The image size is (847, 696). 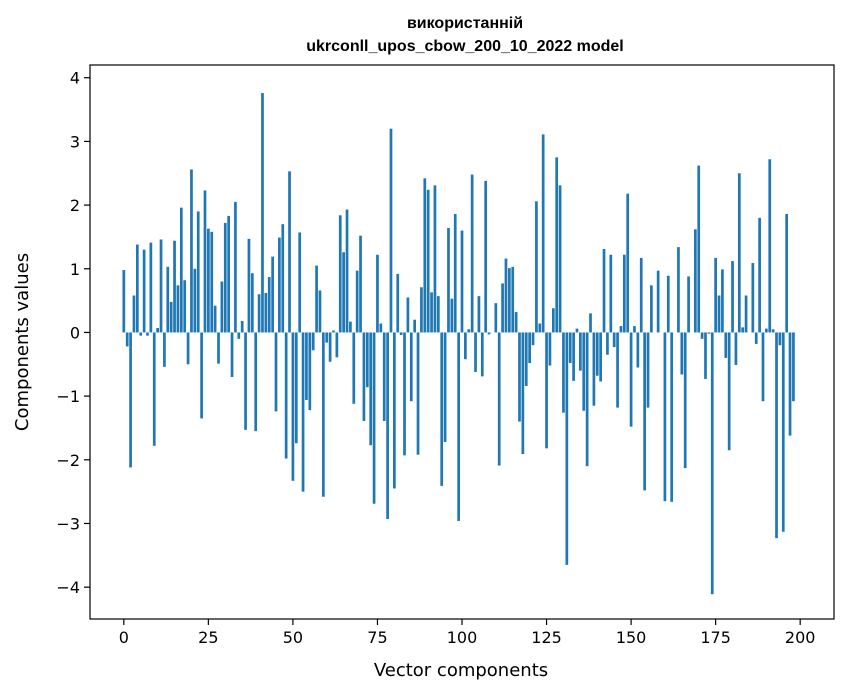 What do you see at coordinates (68, 460) in the screenshot?
I see `y-tick-label-2: −2` at bounding box center [68, 460].